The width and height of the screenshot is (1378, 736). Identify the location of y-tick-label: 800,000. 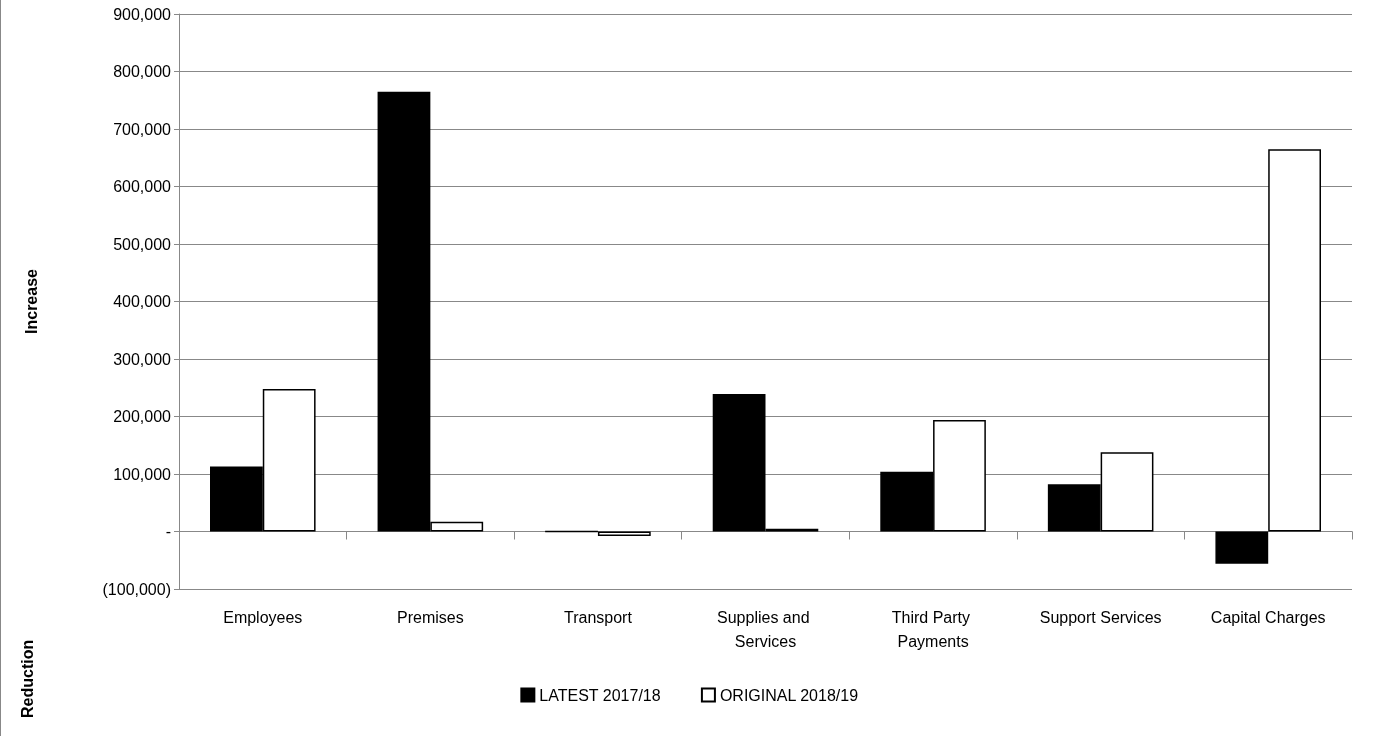
(142, 71).